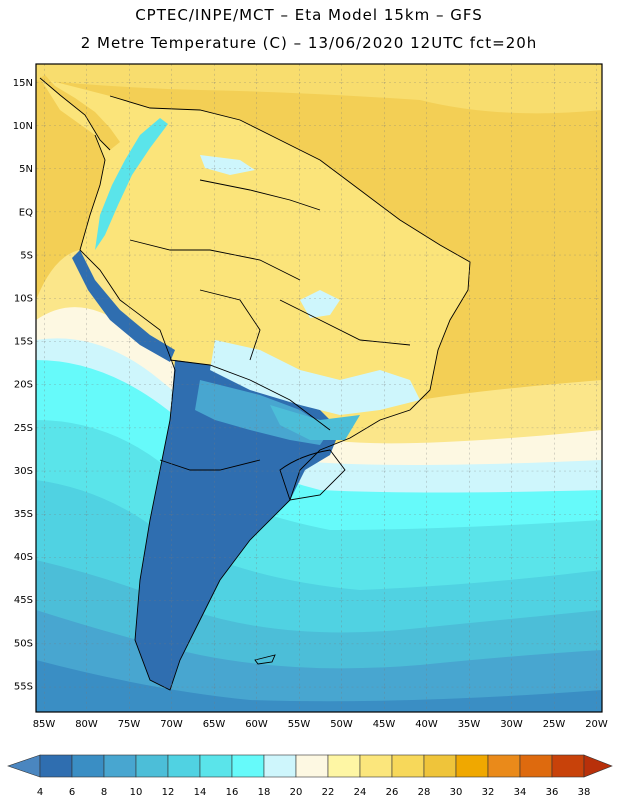 This screenshot has height=800, width=618. Describe the element at coordinates (40, 792) in the screenshot. I see `colorbar-value: 4` at that location.